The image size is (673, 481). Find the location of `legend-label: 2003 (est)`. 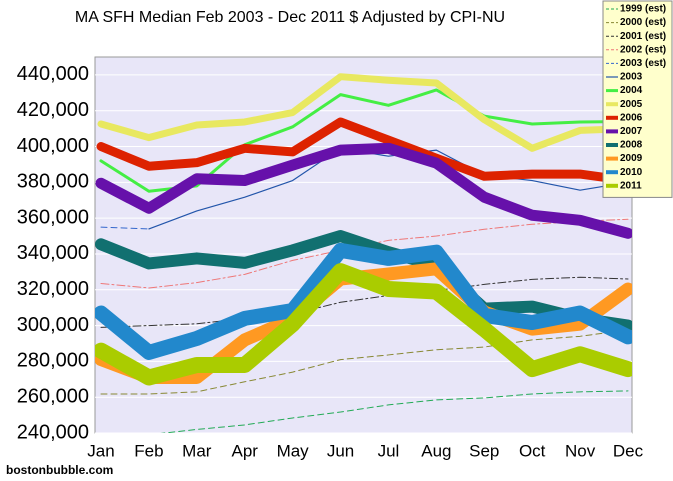

legend-label: 2003 (est) is located at coordinates (643, 63).